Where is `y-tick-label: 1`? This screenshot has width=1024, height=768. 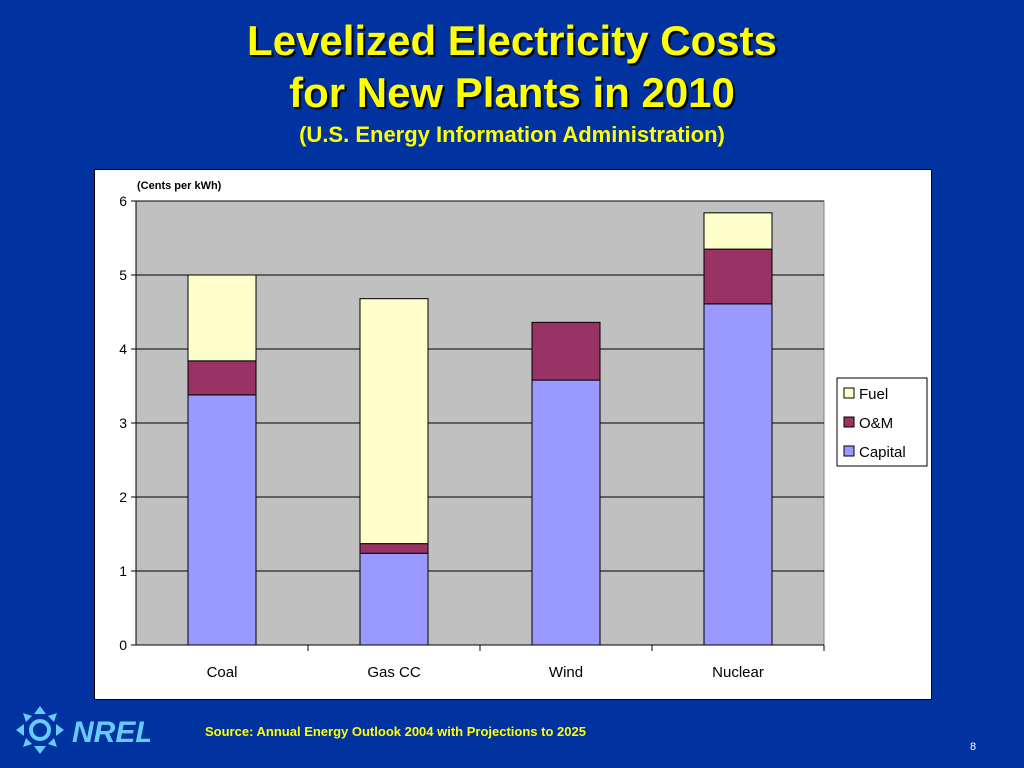
y-tick-label: 1 is located at coordinates (123, 571).